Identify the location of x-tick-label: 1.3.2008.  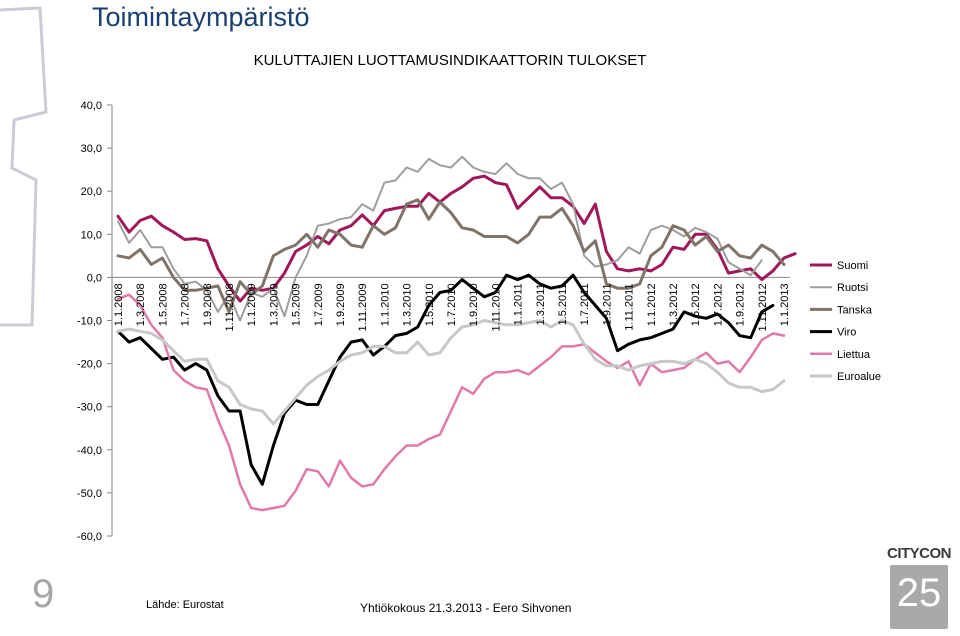
(141, 304).